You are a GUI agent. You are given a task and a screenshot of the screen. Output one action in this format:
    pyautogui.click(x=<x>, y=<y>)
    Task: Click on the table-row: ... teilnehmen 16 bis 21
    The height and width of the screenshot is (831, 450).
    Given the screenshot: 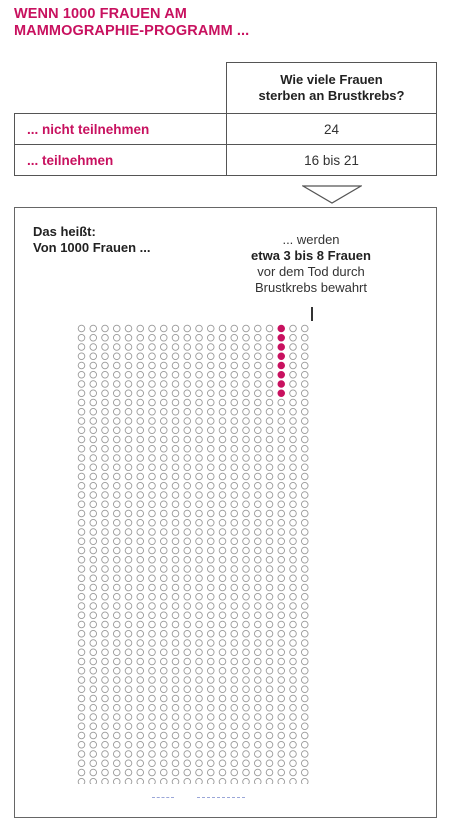 What is the action you would take?
    pyautogui.click(x=225, y=160)
    